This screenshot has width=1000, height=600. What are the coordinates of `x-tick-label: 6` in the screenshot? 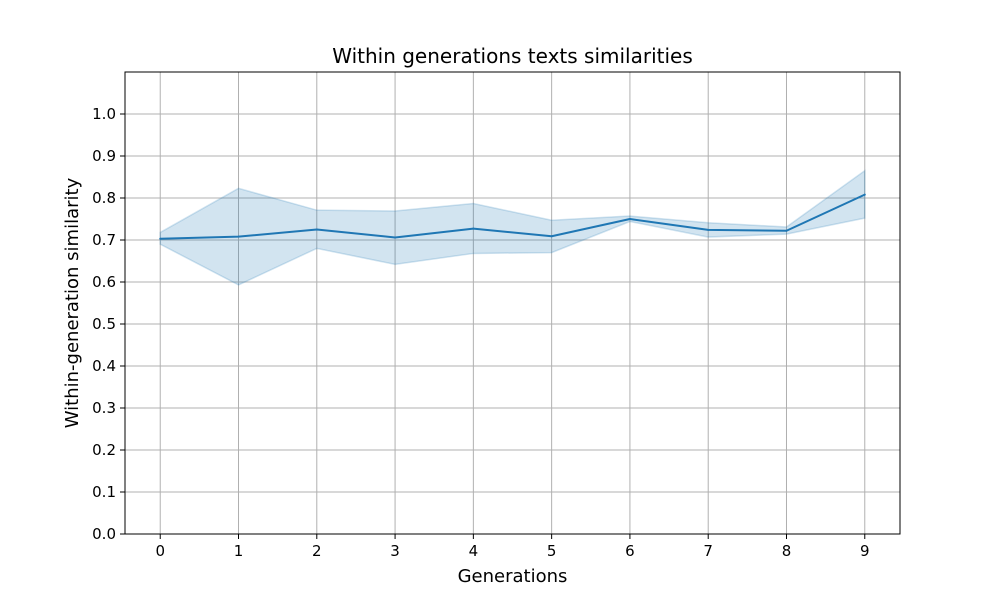 It's located at (630, 551).